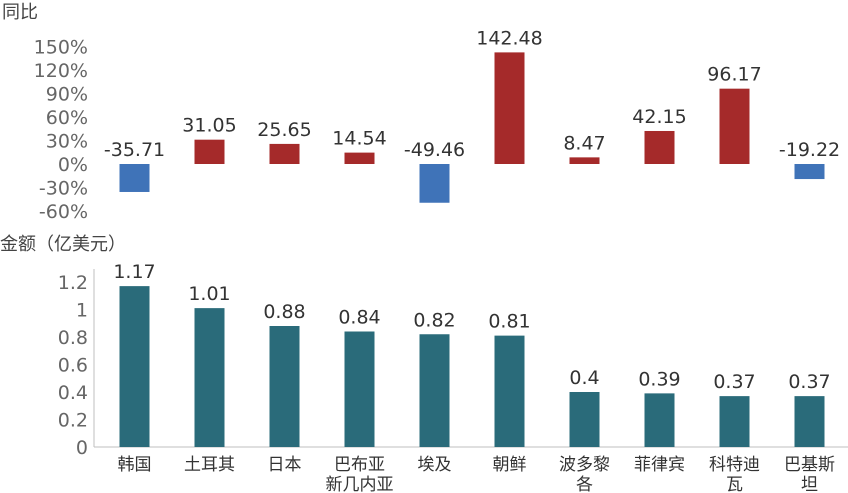 Image resolution: width=848 pixels, height=493 pixels. What do you see at coordinates (734, 75) in the screenshot?
I see `yoy-data-label: 96.17` at bounding box center [734, 75].